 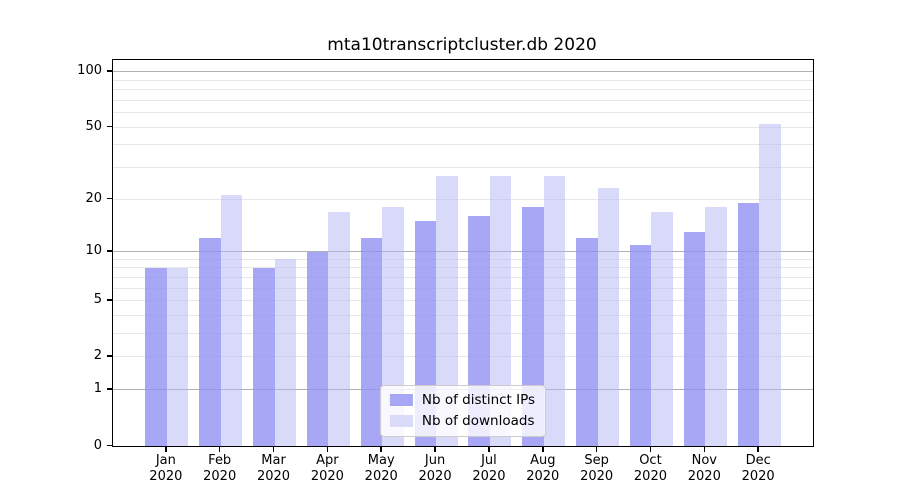 What do you see at coordinates (401, 400) in the screenshot?
I see `legend-swatch-distinct-ips-icon` at bounding box center [401, 400].